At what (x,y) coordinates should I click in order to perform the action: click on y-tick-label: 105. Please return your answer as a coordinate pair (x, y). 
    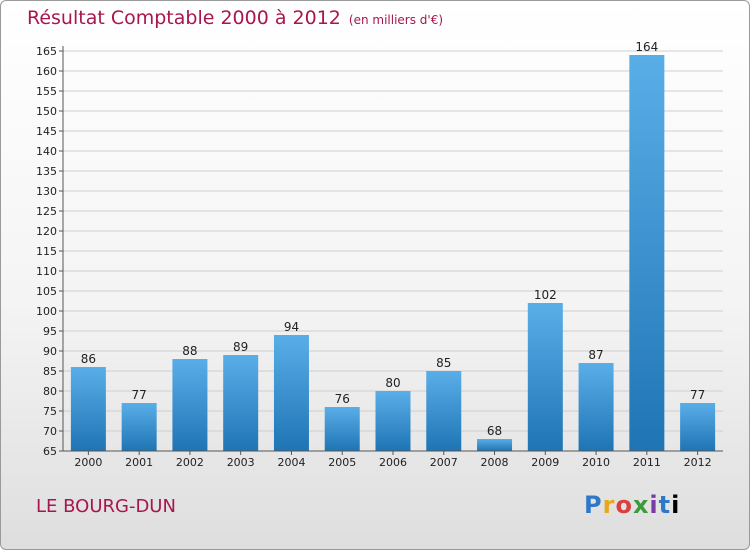
    Looking at the image, I should click on (46, 291).